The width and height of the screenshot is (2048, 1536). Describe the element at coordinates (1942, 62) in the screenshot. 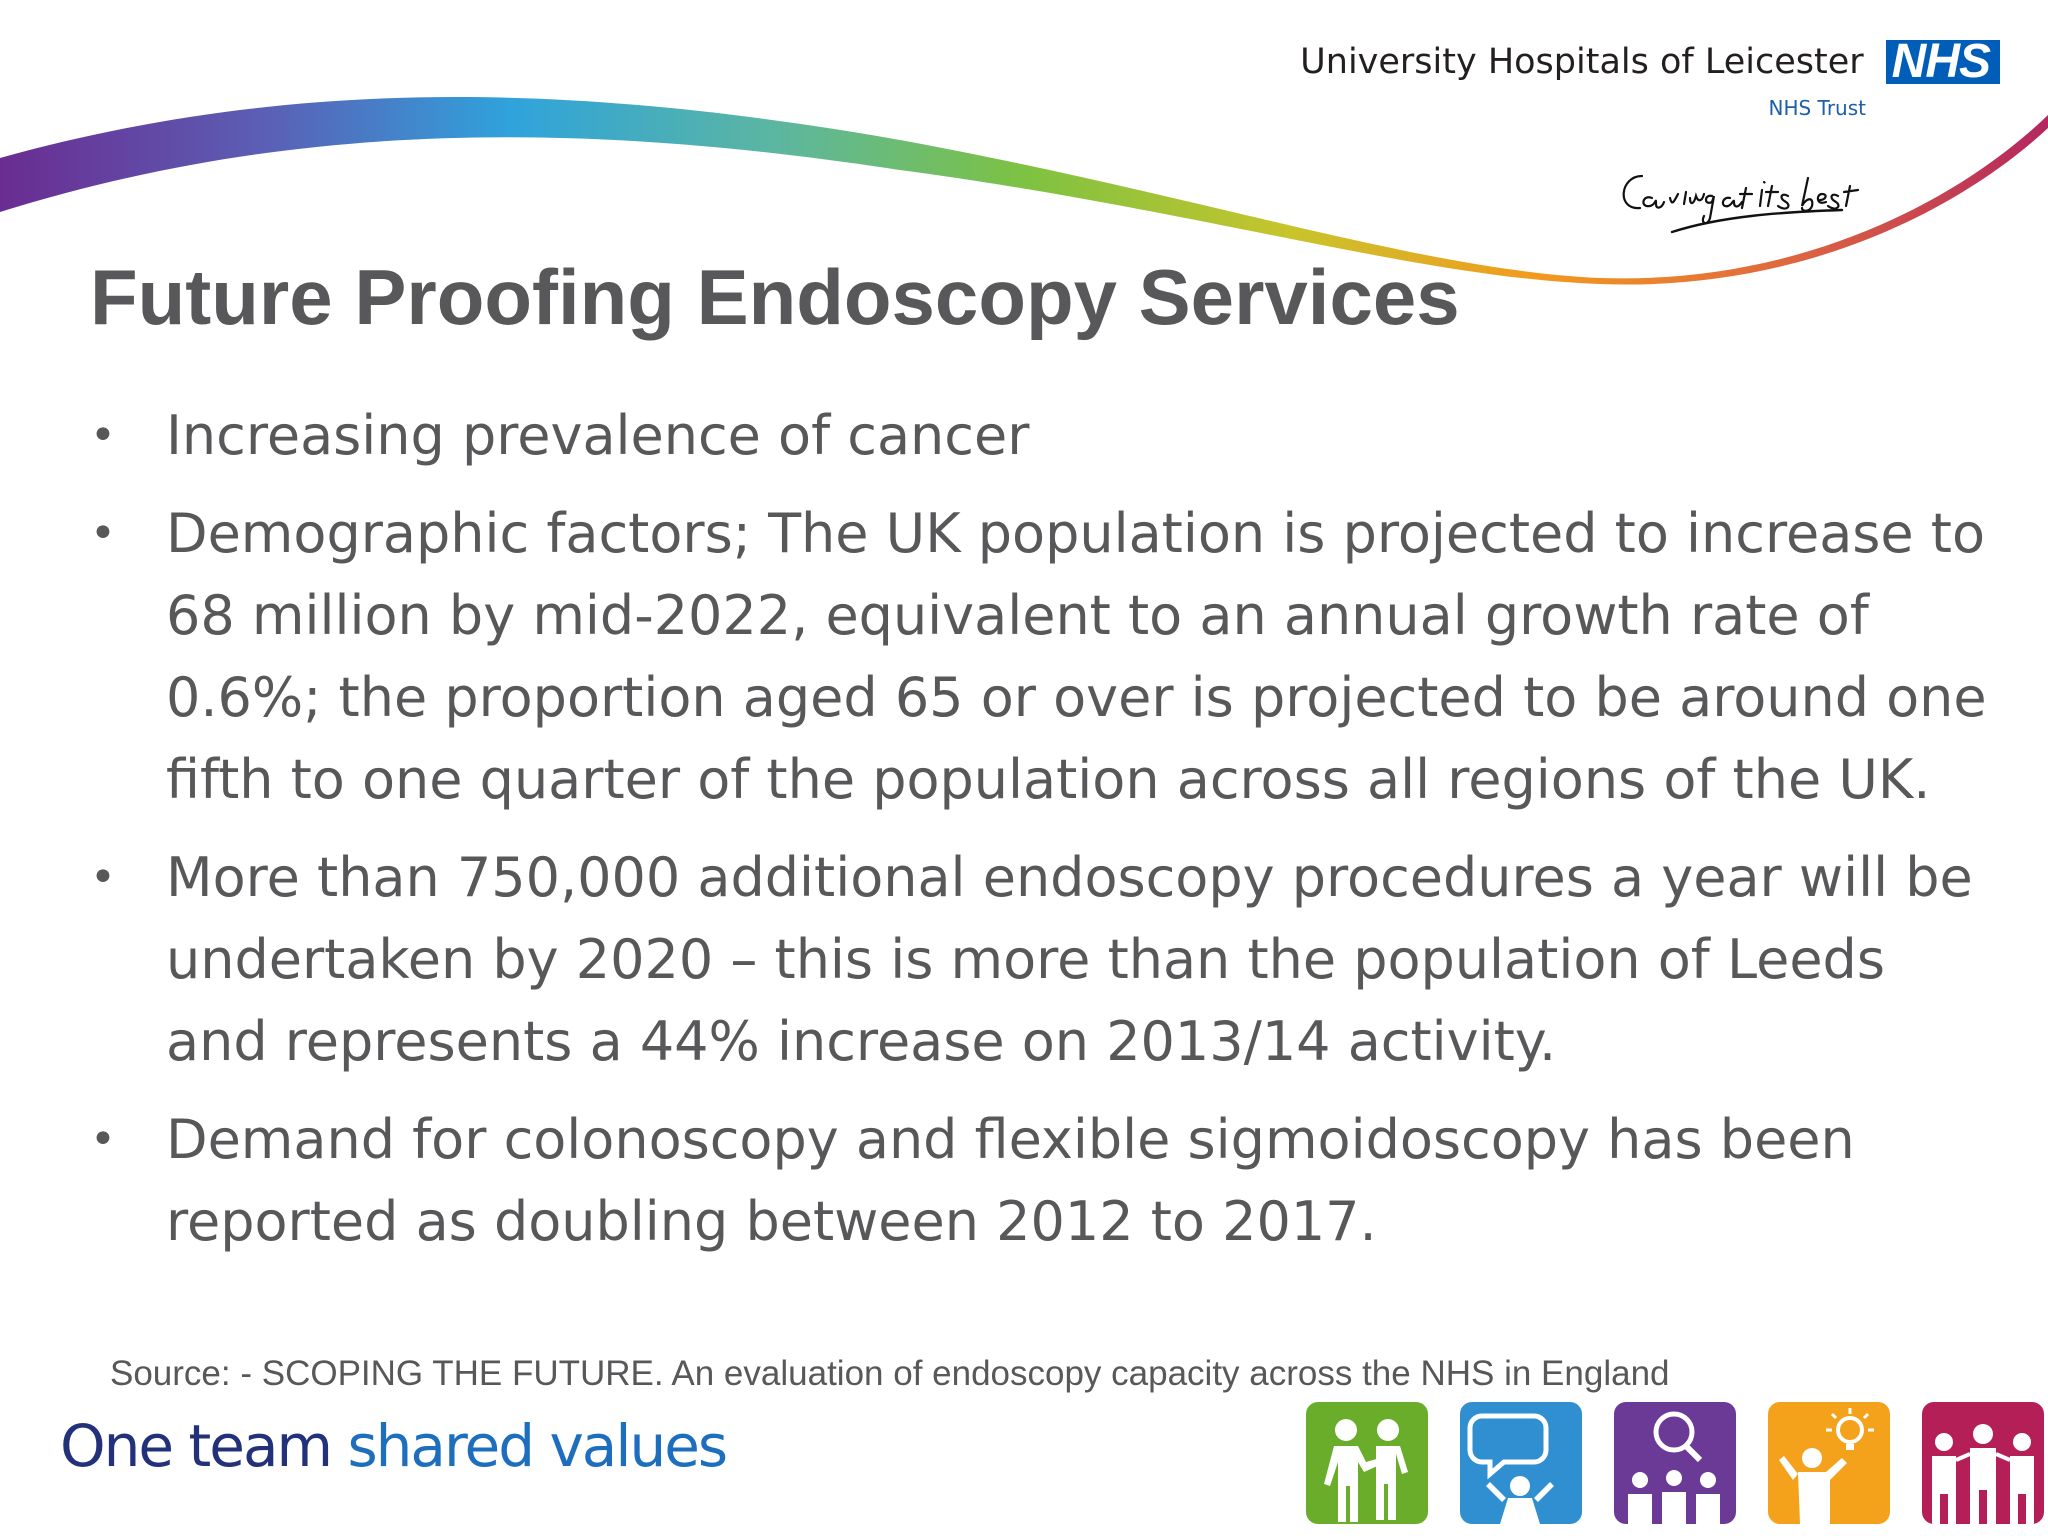

I see `nhs-logo: NHS` at that location.